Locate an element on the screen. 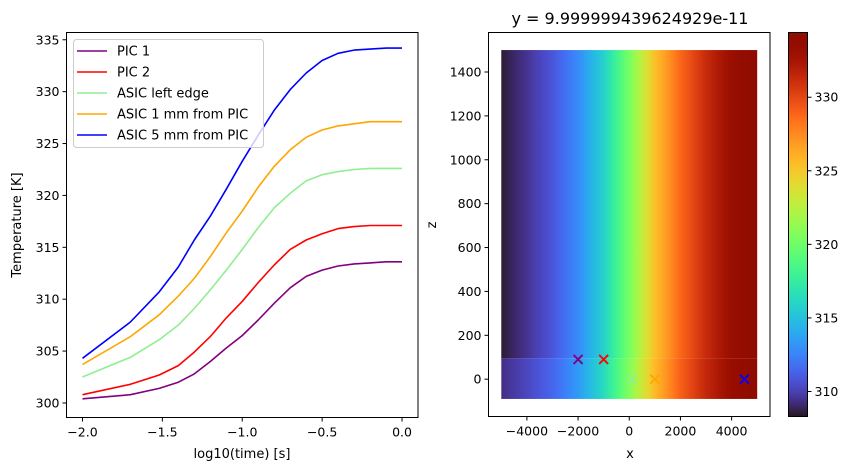 The image size is (853, 470). y-tick-label: 315 is located at coordinates (48, 247).